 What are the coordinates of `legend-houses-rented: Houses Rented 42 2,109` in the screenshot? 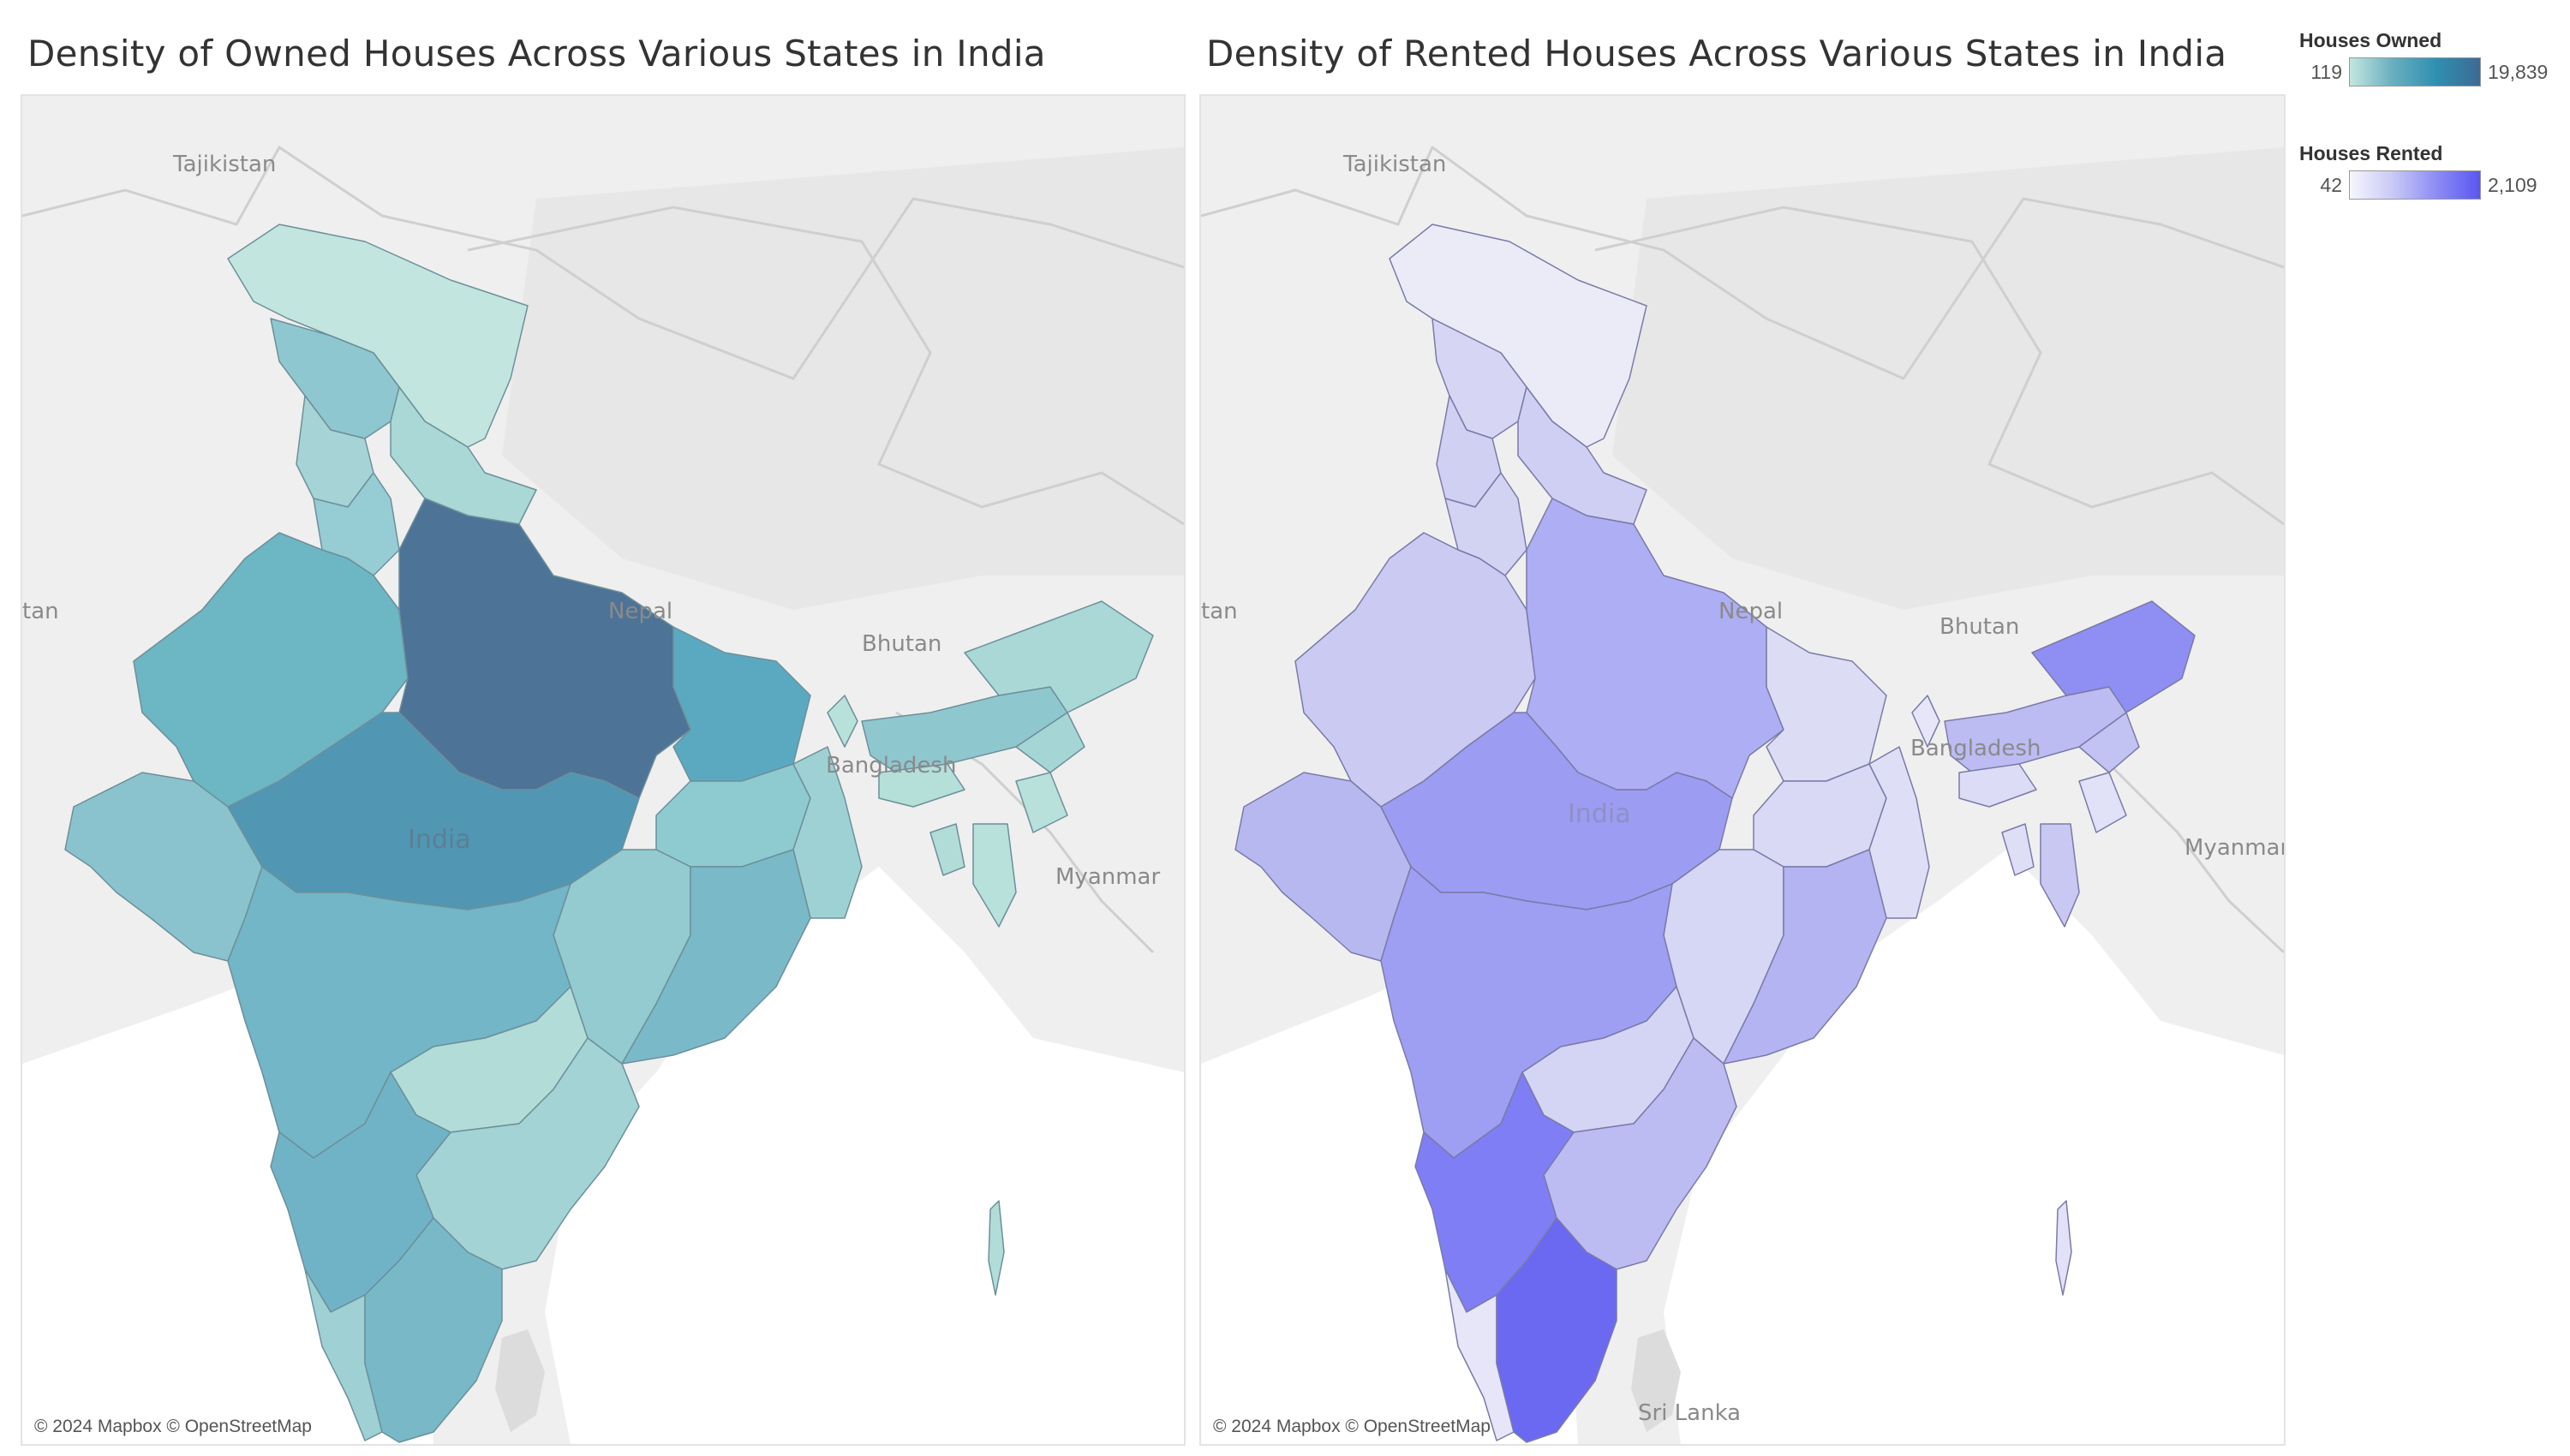 It's located at (2418, 171).